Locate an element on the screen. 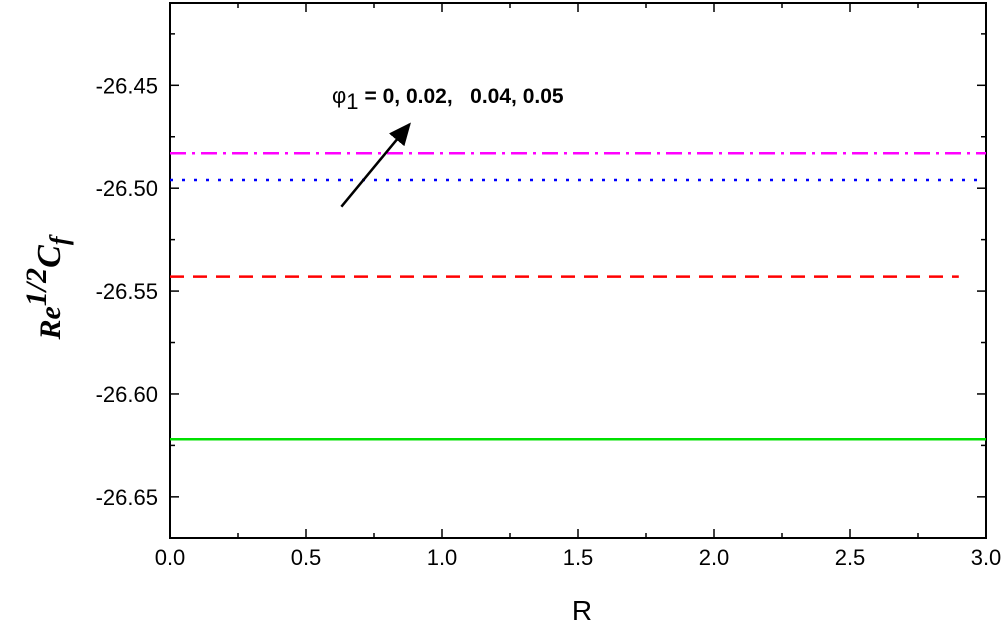 The width and height of the screenshot is (1002, 637). x-tick-label: 0.5 is located at coordinates (306, 557).